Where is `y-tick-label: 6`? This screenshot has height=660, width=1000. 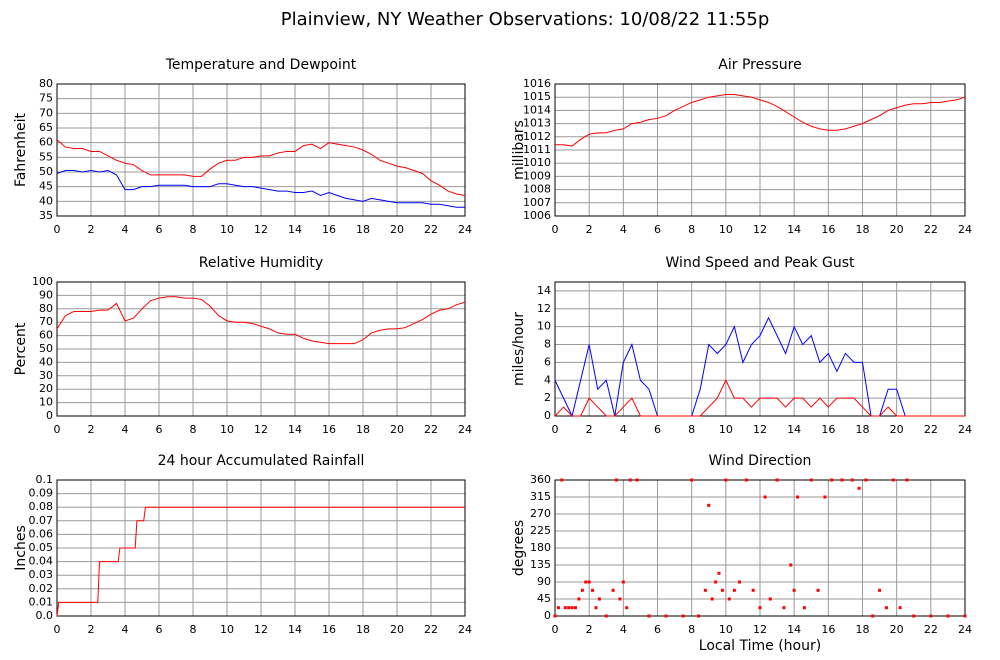 y-tick-label: 6 is located at coordinates (547, 361).